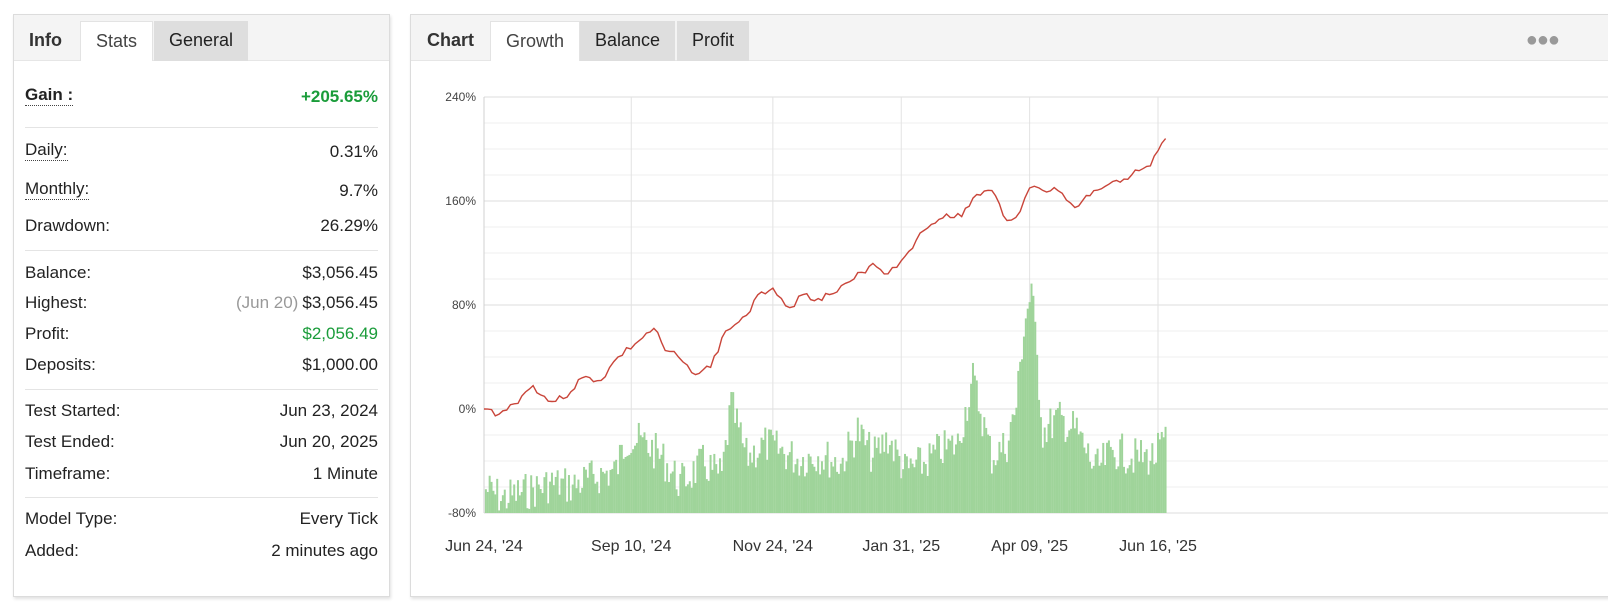 This screenshot has width=1608, height=614. Describe the element at coordinates (201, 226) in the screenshot. I see `stat-drawdown: Drawdown: 26.29%` at that location.